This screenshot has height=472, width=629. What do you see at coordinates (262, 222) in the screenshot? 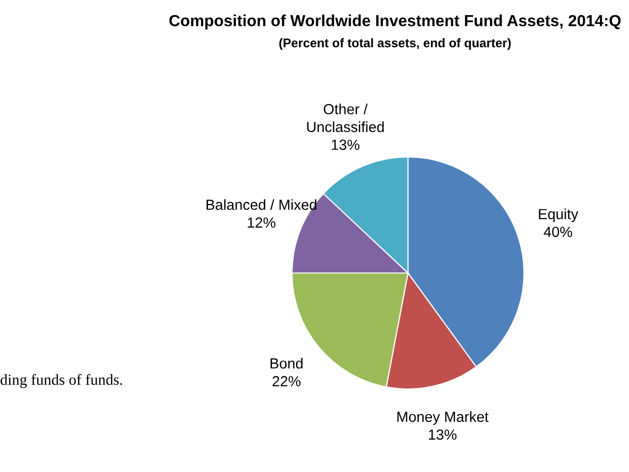
I see `data-label: 12%` at bounding box center [262, 222].